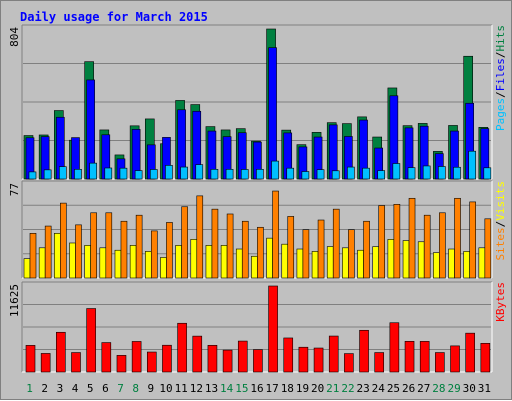  What do you see at coordinates (500, 74) in the screenshot?
I see `legend-files: Files` at bounding box center [500, 74].